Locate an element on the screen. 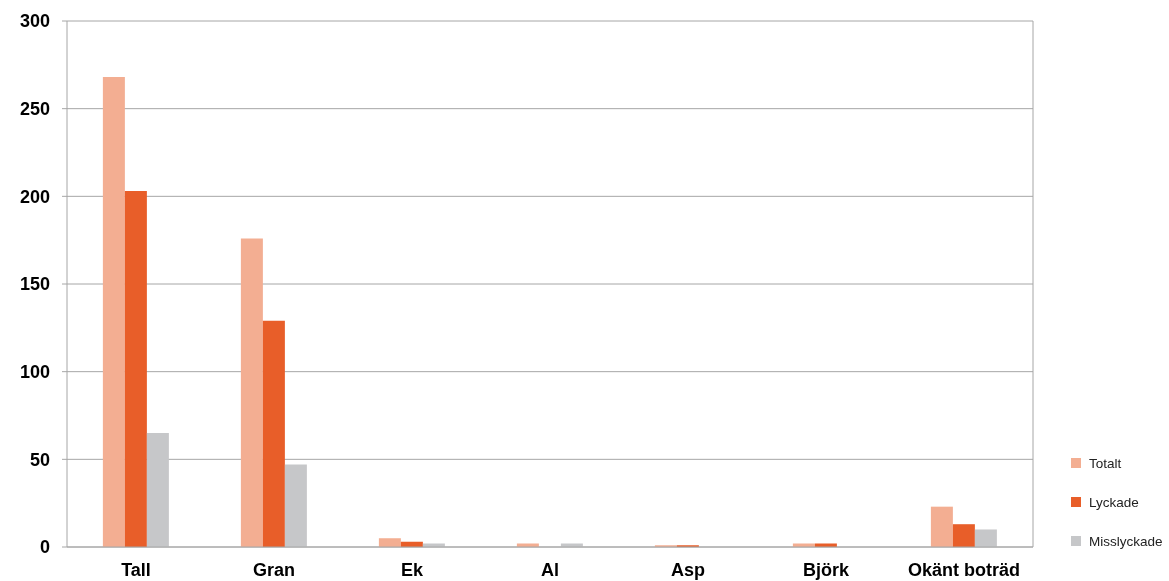 Image resolution: width=1169 pixels, height=581 pixels. x-tick-label: Okänt boträd is located at coordinates (964, 569).